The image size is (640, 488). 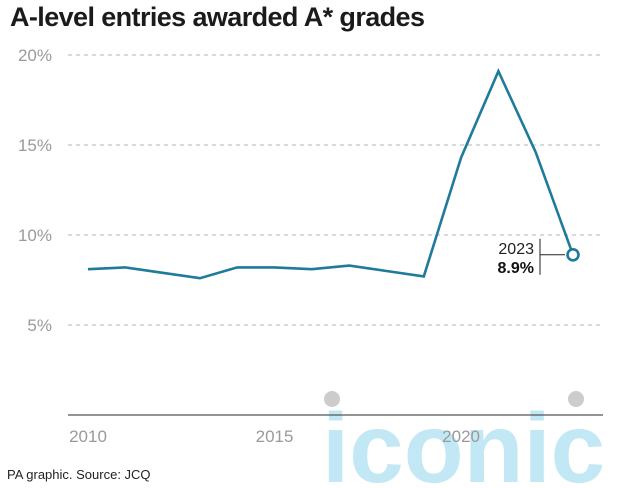 I want to click on y-tick-label: 5%, so click(x=39, y=325).